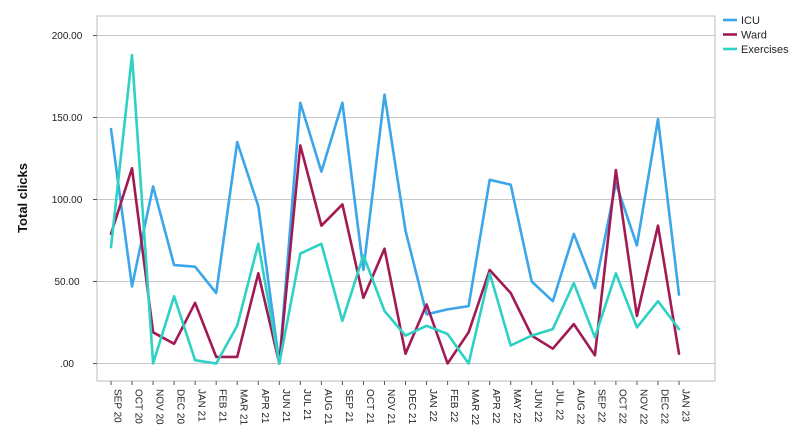  What do you see at coordinates (495, 406) in the screenshot?
I see `x-tick-label: APR 22` at bounding box center [495, 406].